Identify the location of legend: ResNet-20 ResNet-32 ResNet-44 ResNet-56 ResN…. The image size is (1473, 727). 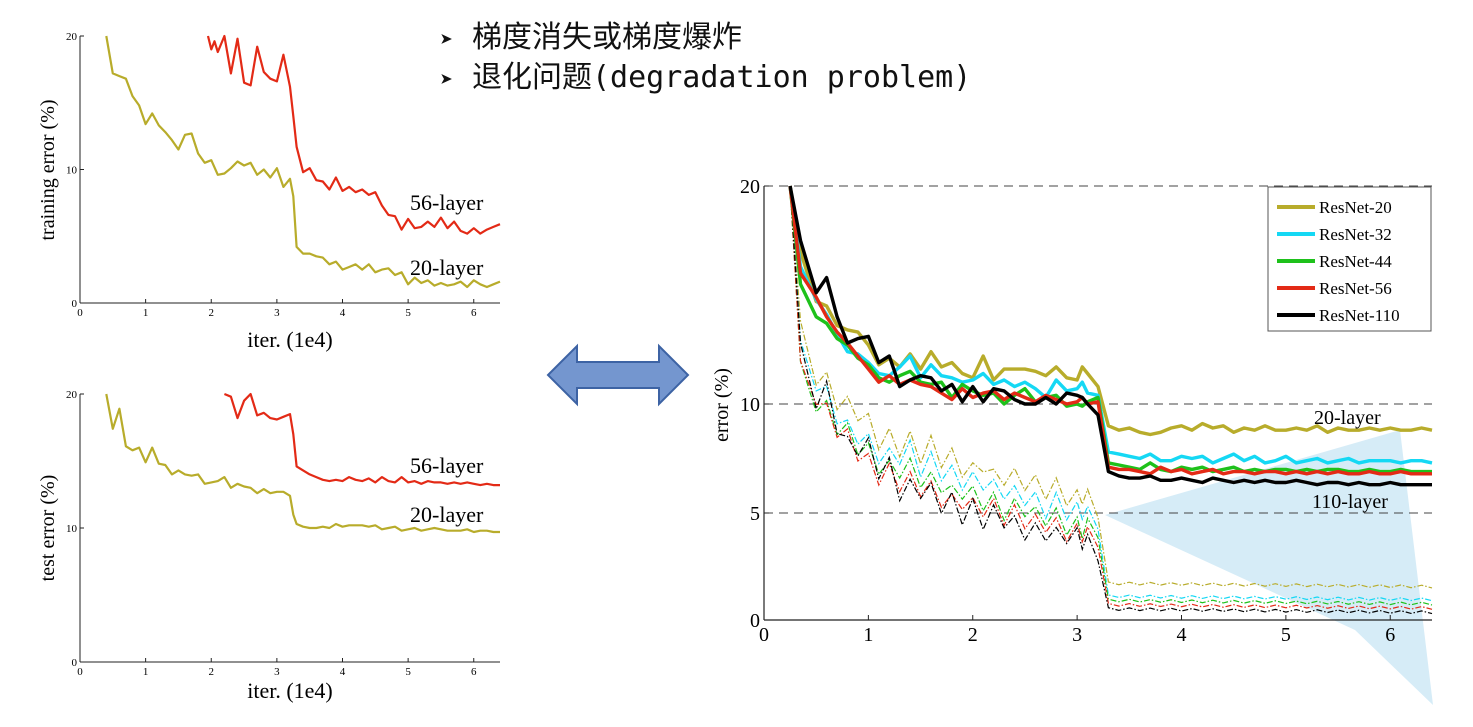
(1349, 259).